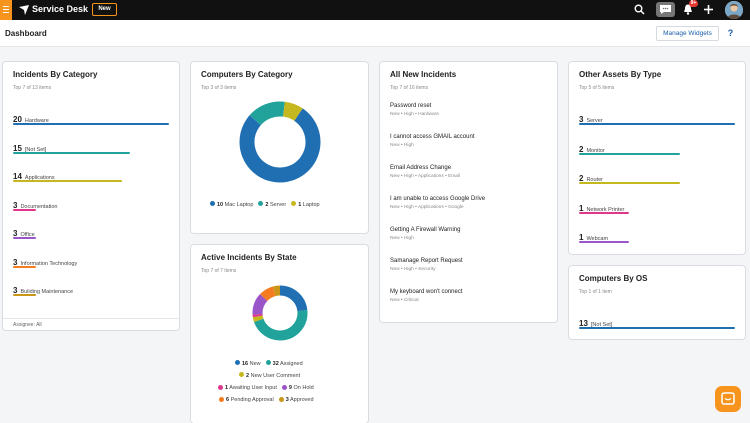 Image resolution: width=750 pixels, height=423 pixels. What do you see at coordinates (35, 204) in the screenshot?
I see `list-item: 3 Documentation` at bounding box center [35, 204].